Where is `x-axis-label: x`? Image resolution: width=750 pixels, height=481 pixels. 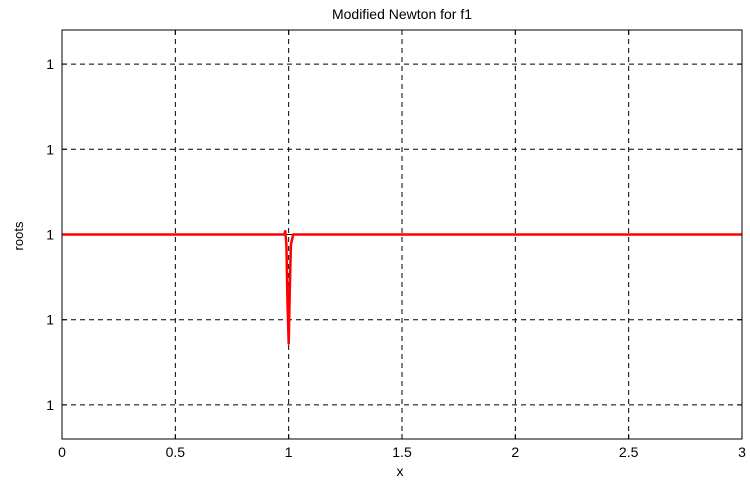
x-axis-label: x is located at coordinates (400, 471).